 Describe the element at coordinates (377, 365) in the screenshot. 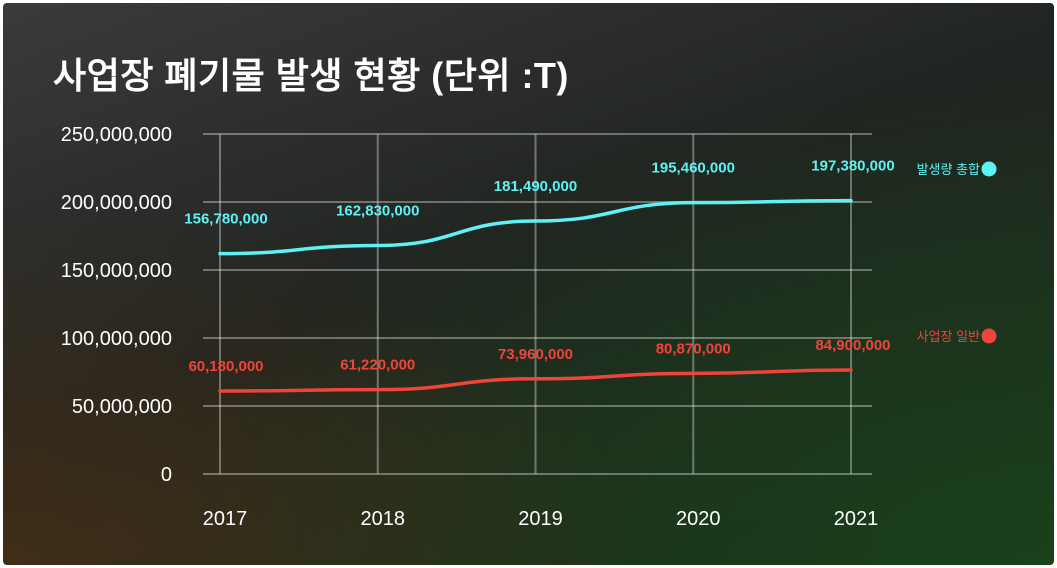

I see `data-label: 61,220,000` at that location.